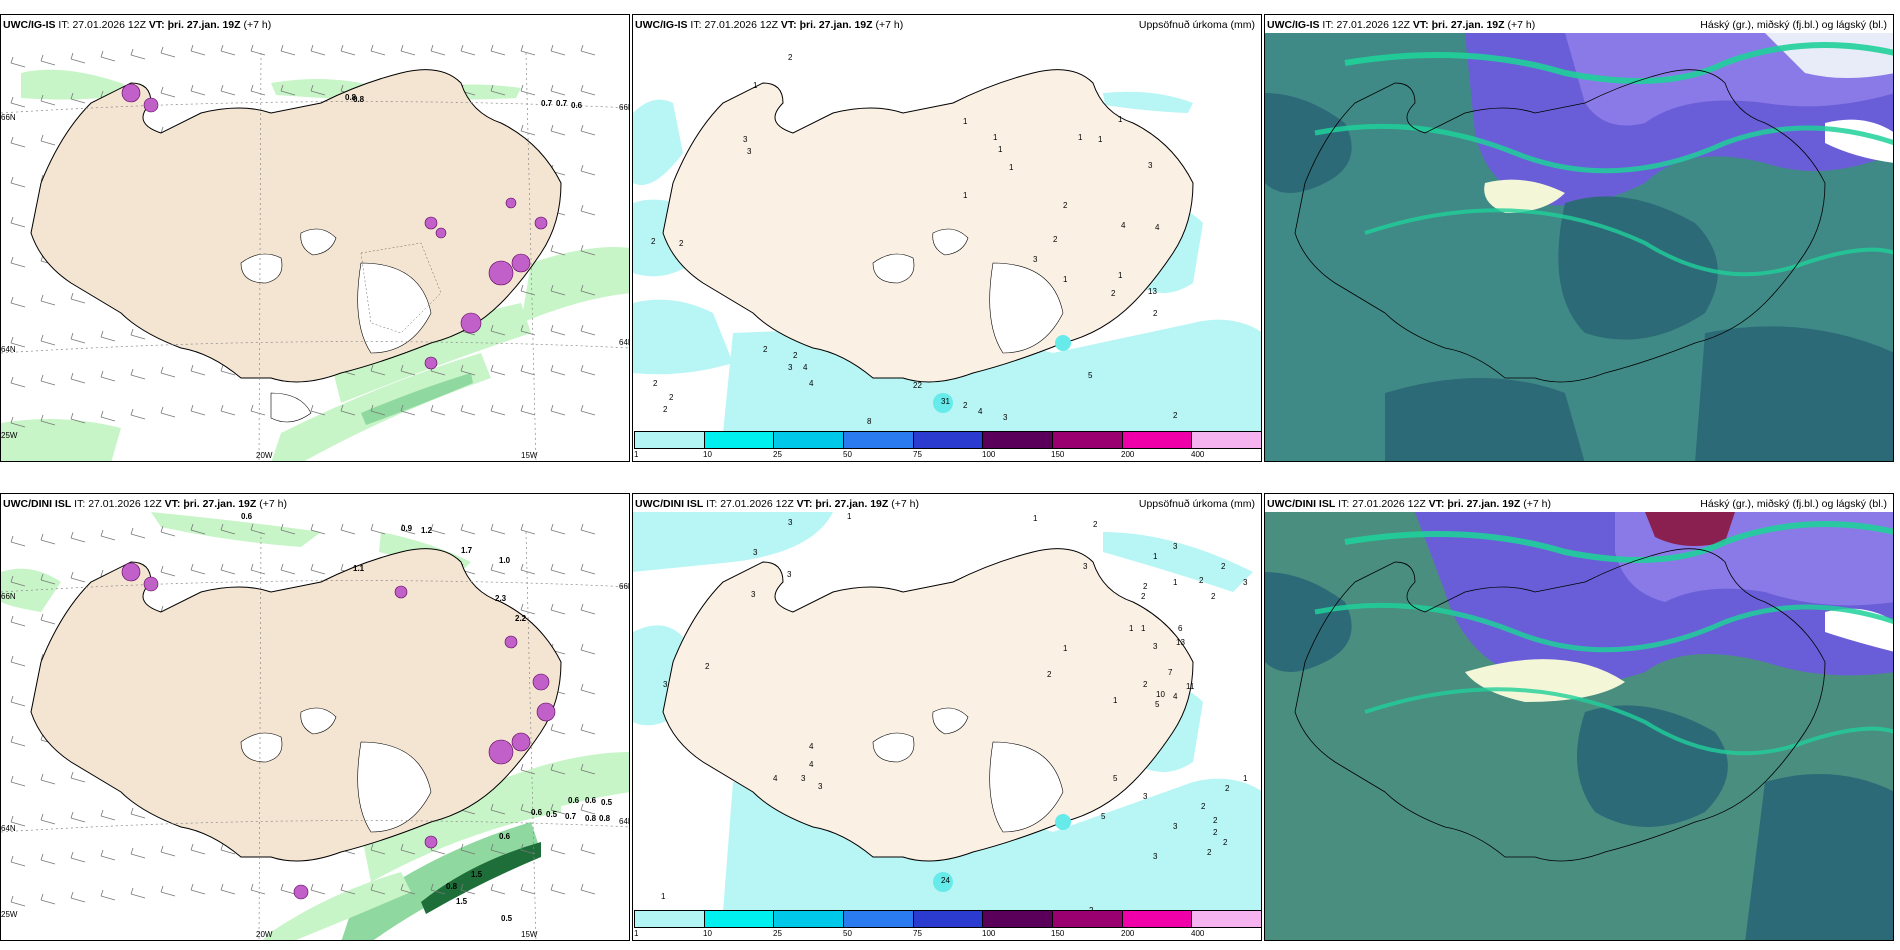 This screenshot has height=950, width=1900. What do you see at coordinates (529, 934) in the screenshot?
I see `lon-label-15w: 15W` at bounding box center [529, 934].